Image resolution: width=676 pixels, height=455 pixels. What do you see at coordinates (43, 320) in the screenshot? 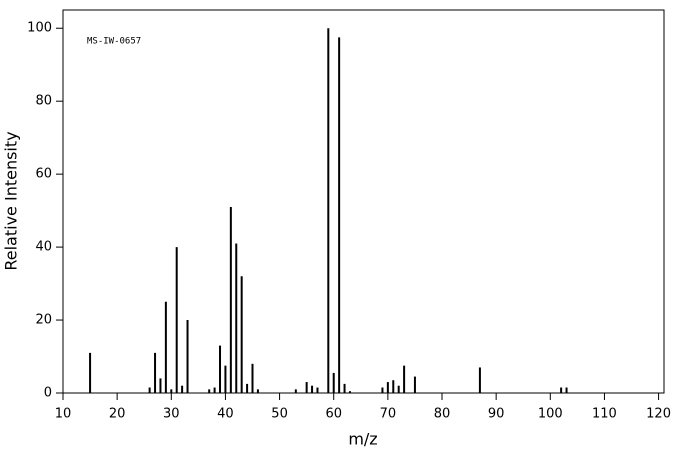
I see `y-tick-label: 20` at bounding box center [43, 320].